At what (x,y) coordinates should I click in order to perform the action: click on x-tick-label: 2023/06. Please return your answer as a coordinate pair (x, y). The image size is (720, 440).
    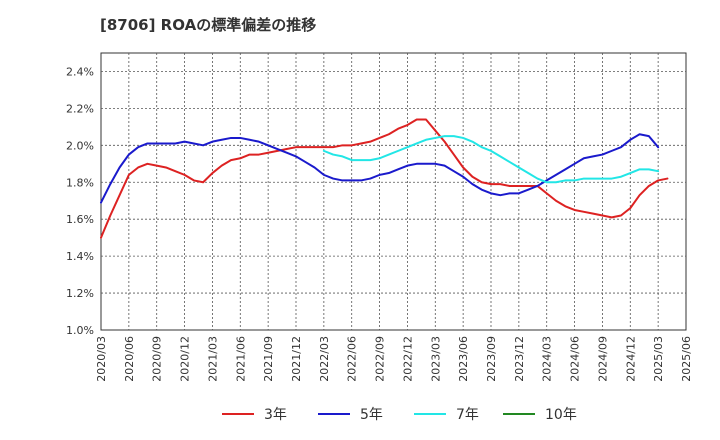
    Looking at the image, I should click on (463, 359).